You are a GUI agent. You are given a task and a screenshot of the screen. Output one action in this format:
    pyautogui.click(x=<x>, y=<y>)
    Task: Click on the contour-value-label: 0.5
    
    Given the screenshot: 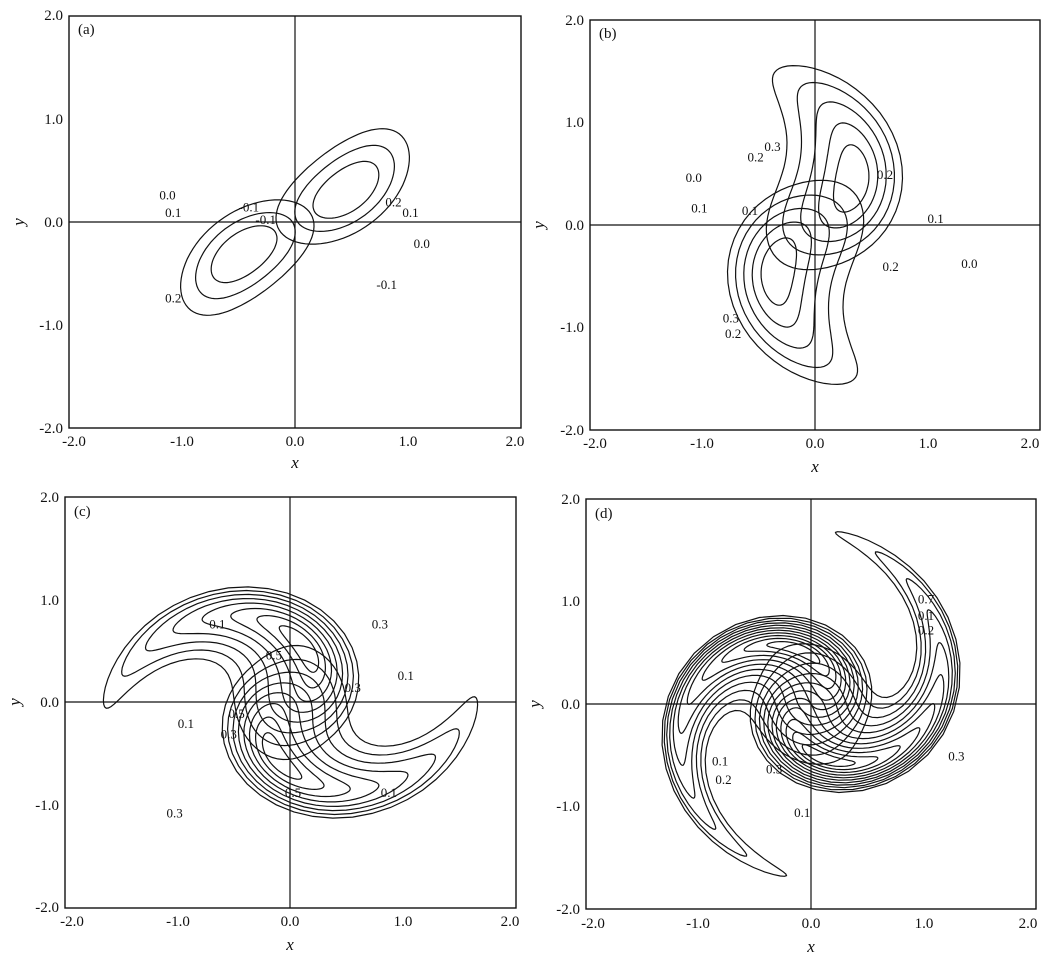 What is the action you would take?
    pyautogui.click(x=237, y=713)
    